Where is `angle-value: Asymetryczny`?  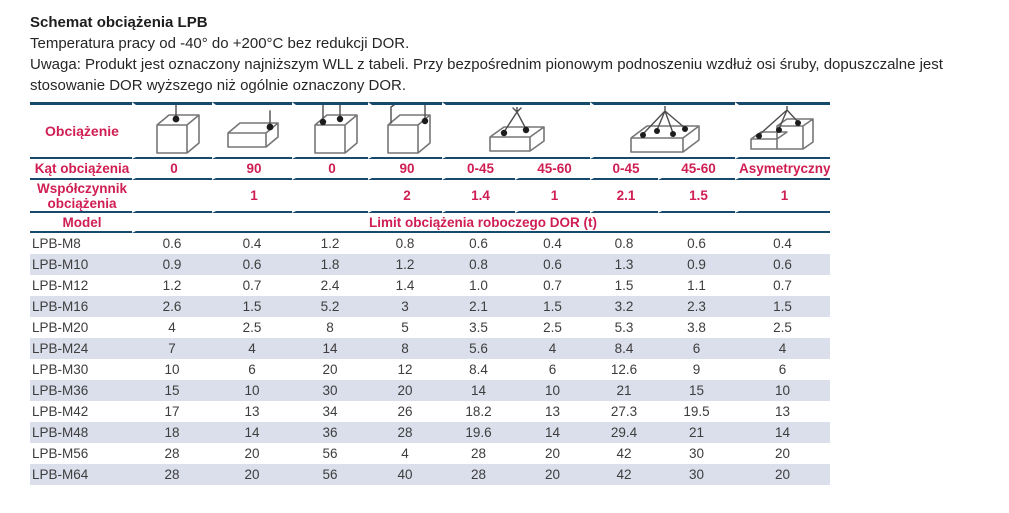
angle-value: Asymetryczny is located at coordinates (783, 169).